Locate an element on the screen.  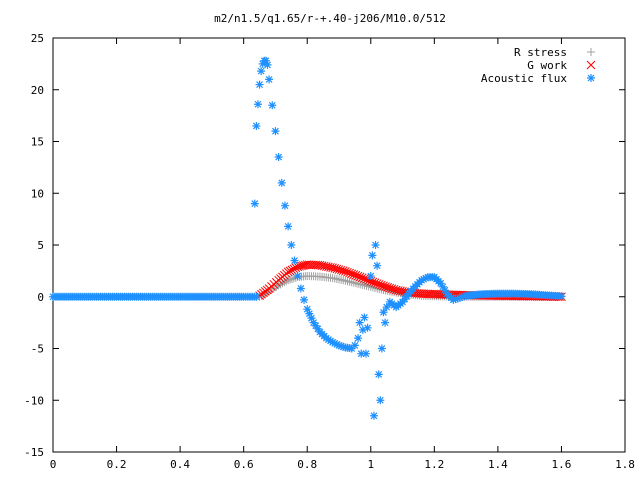
legend-label: Acoustic flux is located at coordinates (524, 78).